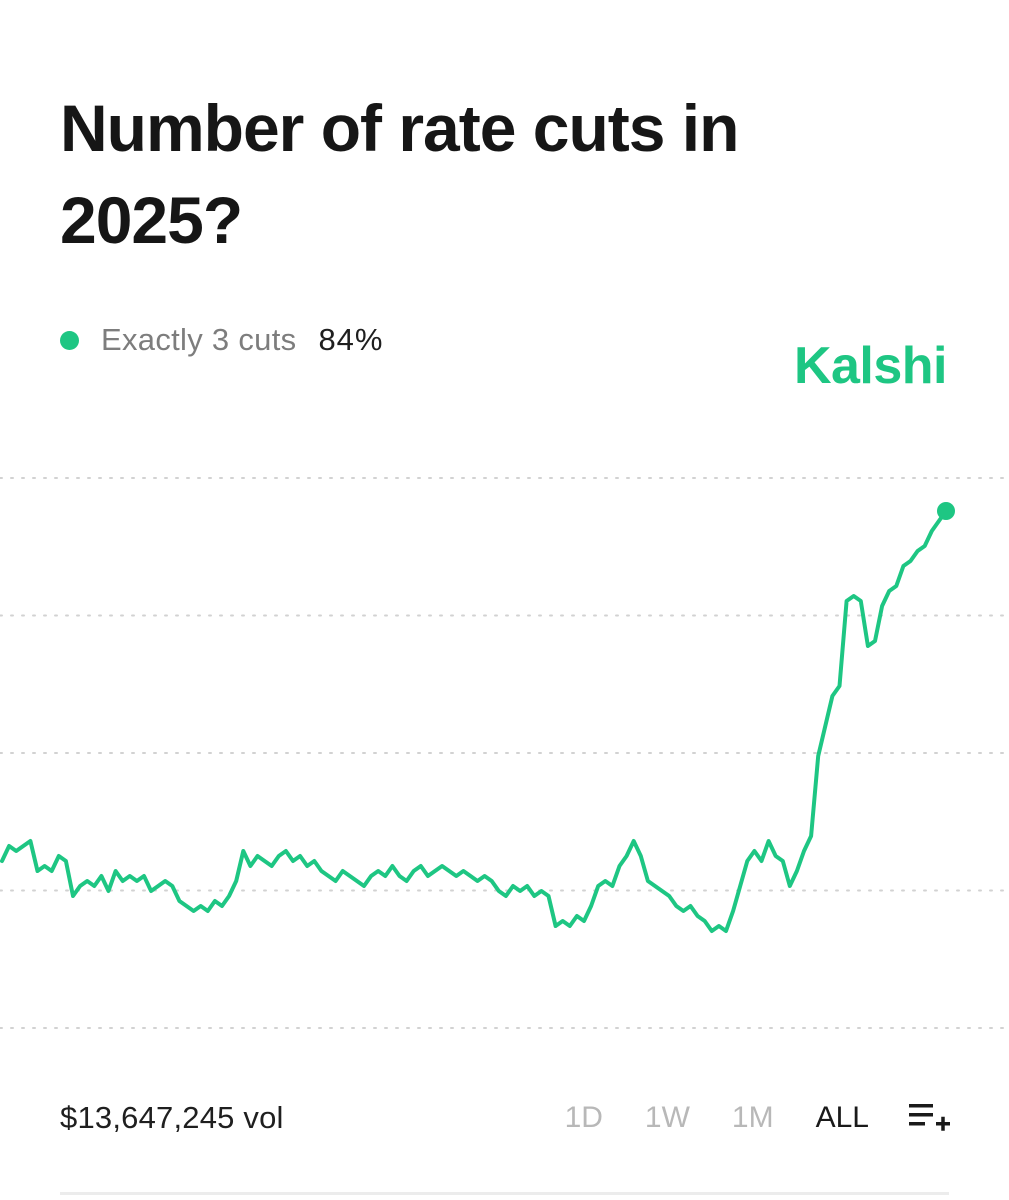 This screenshot has width=1009, height=1200. What do you see at coordinates (505, 1118) in the screenshot?
I see `chart-footer: $13,647,245 vol 1D 1W 1M ALL` at bounding box center [505, 1118].